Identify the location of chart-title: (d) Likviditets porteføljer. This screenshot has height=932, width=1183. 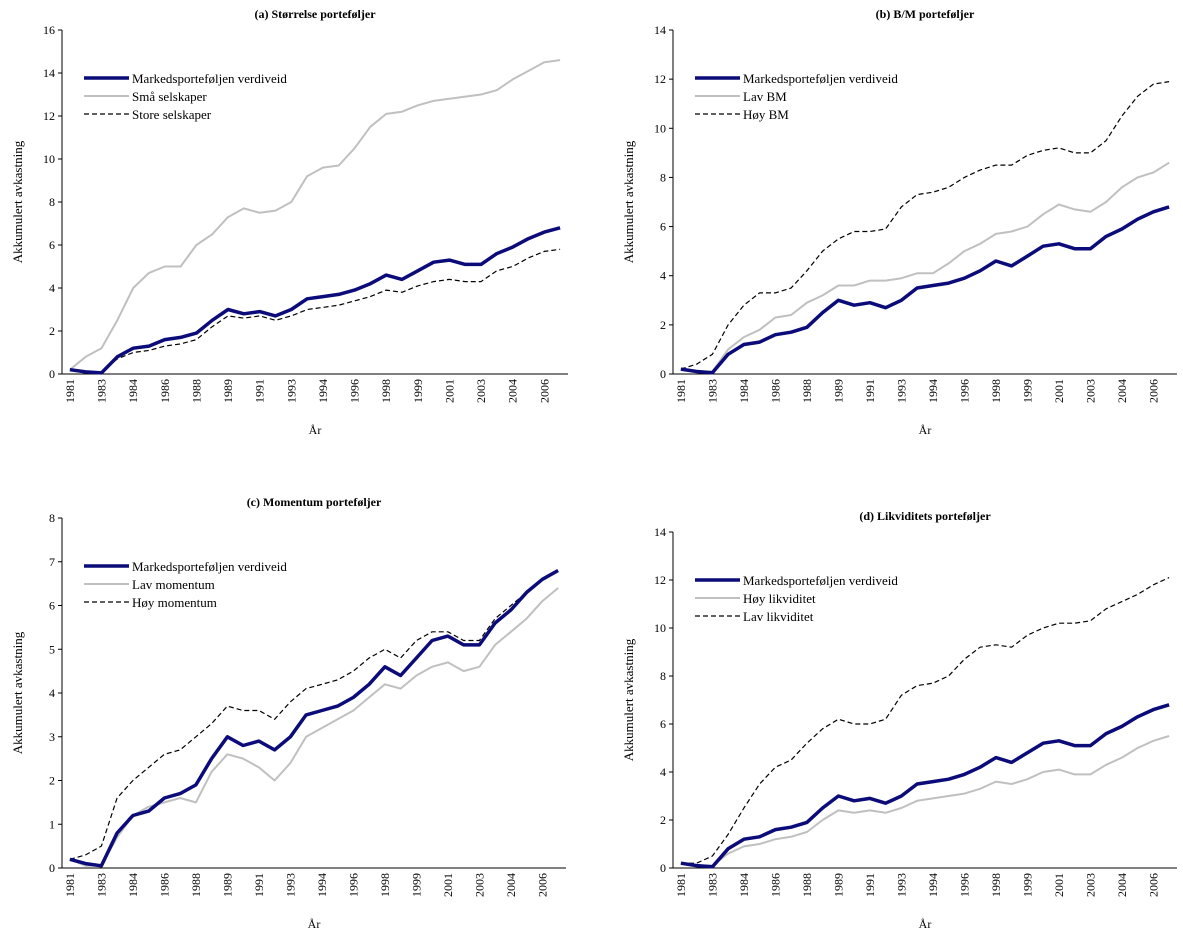
(925, 516).